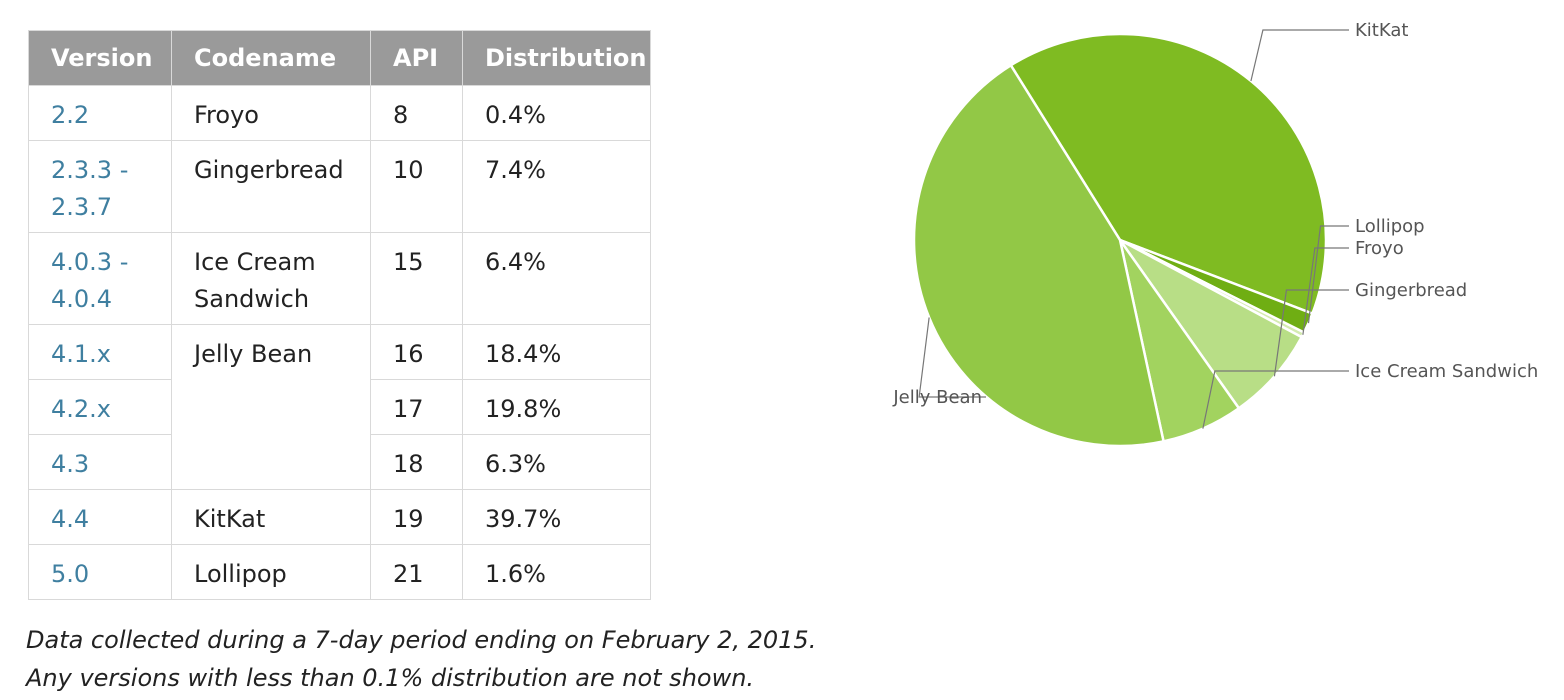 Image resolution: width=1564 pixels, height=700 pixels. Describe the element at coordinates (271, 113) in the screenshot. I see `codename-cell: Froyo` at that location.